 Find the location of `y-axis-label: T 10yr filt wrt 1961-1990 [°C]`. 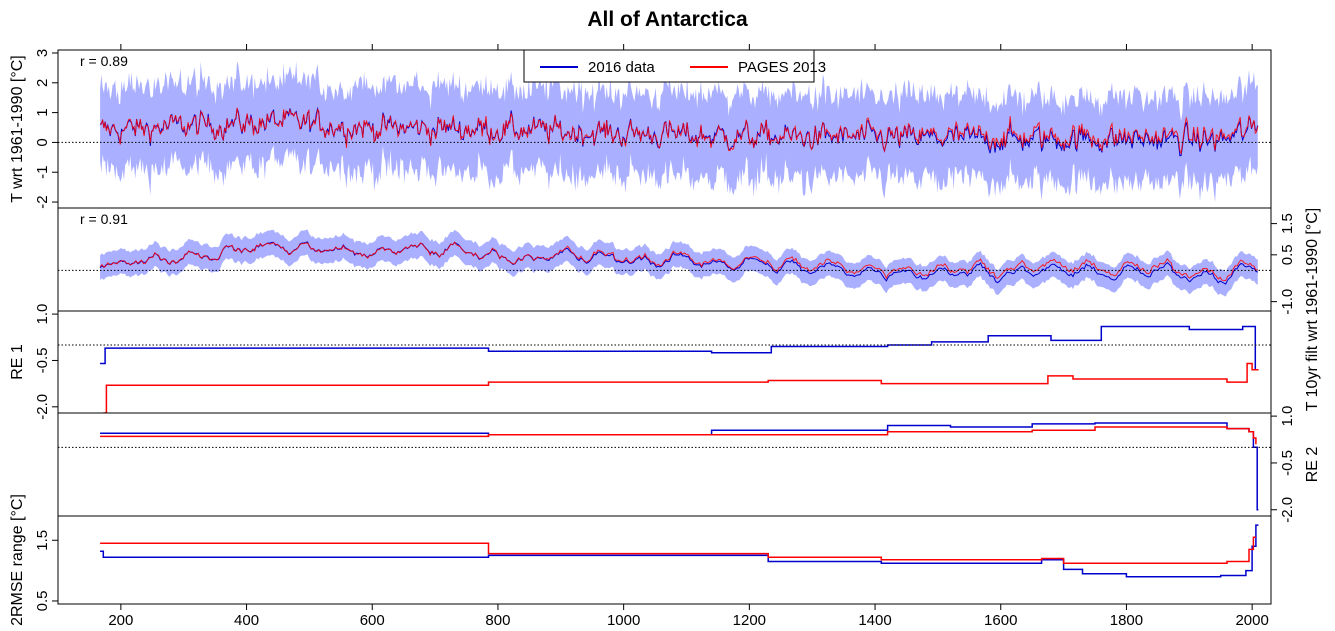

y-axis-label: T 10yr filt wrt 1961-1990 [°C] is located at coordinates (1312, 310).